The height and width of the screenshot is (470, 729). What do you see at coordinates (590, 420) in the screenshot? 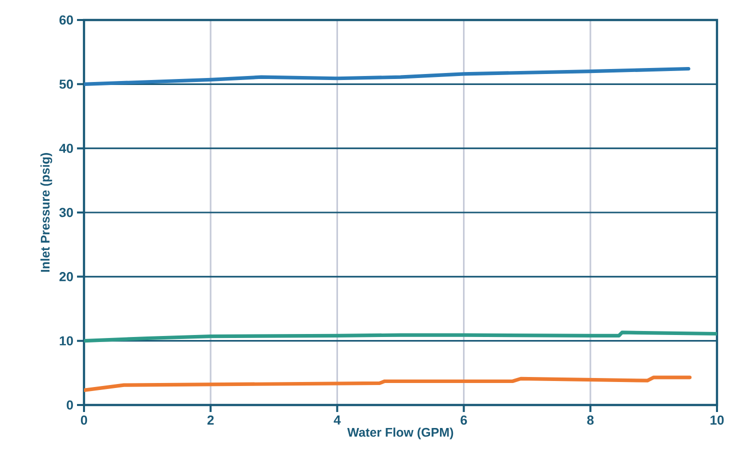
I see `x-tick-label: 8` at bounding box center [590, 420].